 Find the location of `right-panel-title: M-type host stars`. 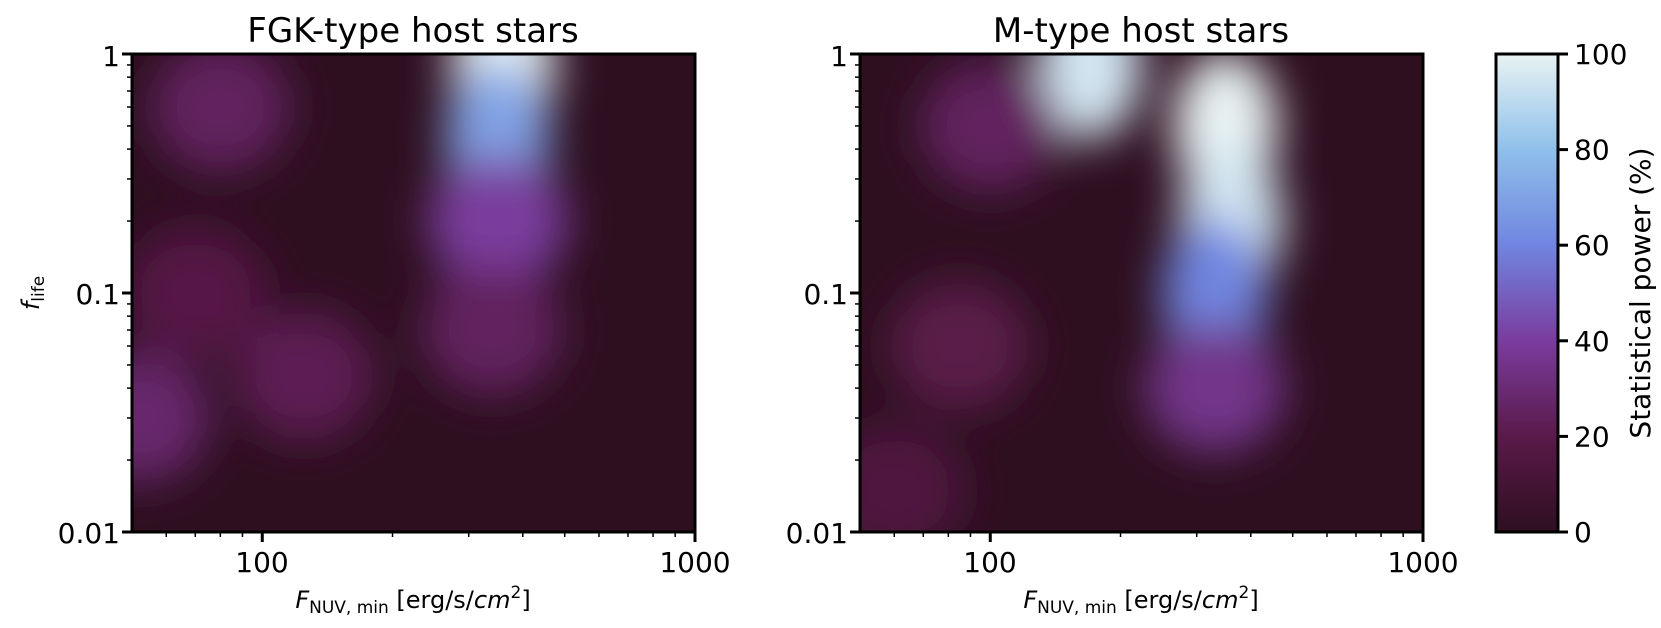

right-panel-title: M-type host stars is located at coordinates (1141, 31).